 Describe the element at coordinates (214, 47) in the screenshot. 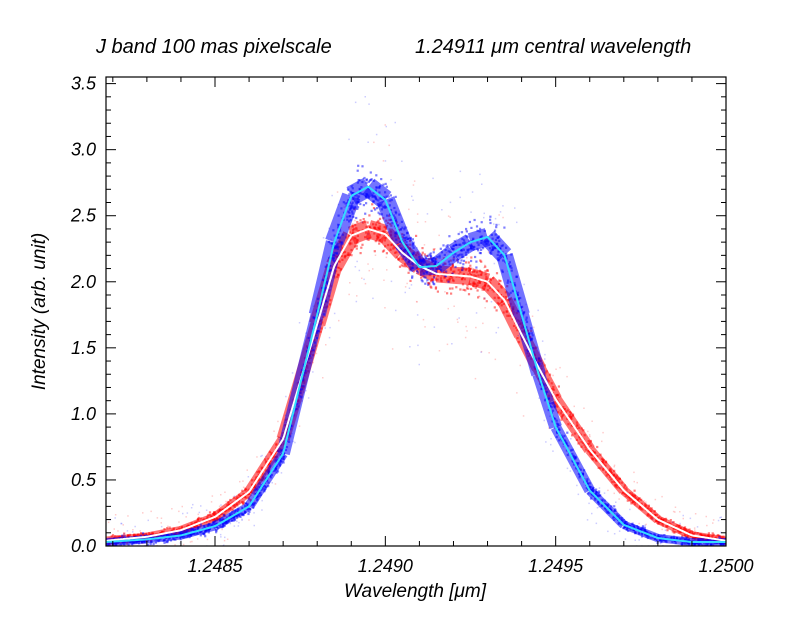

I see `chart-title-left: J band 100 mas pixelscale` at that location.